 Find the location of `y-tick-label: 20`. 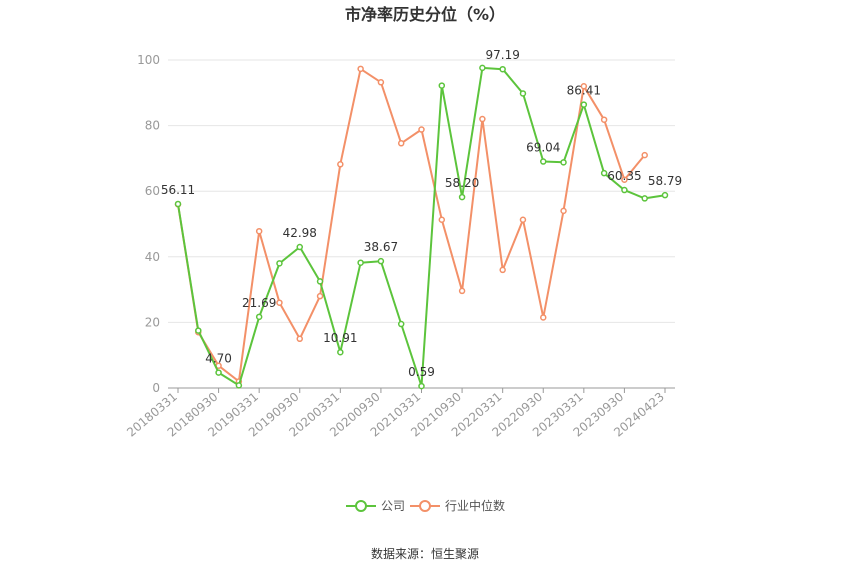

y-tick-label: 20 is located at coordinates (152, 322).